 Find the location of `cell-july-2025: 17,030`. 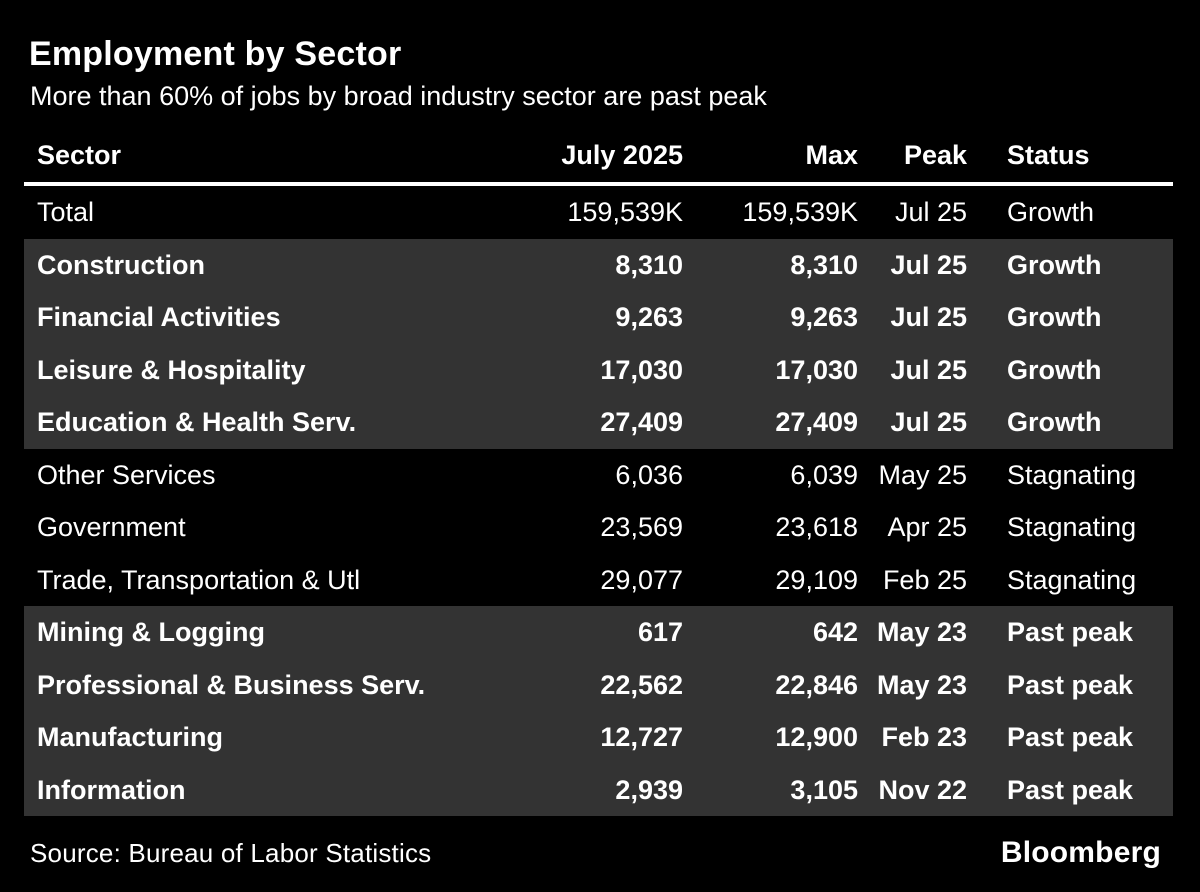

cell-july-2025: 17,030 is located at coordinates (641, 369).